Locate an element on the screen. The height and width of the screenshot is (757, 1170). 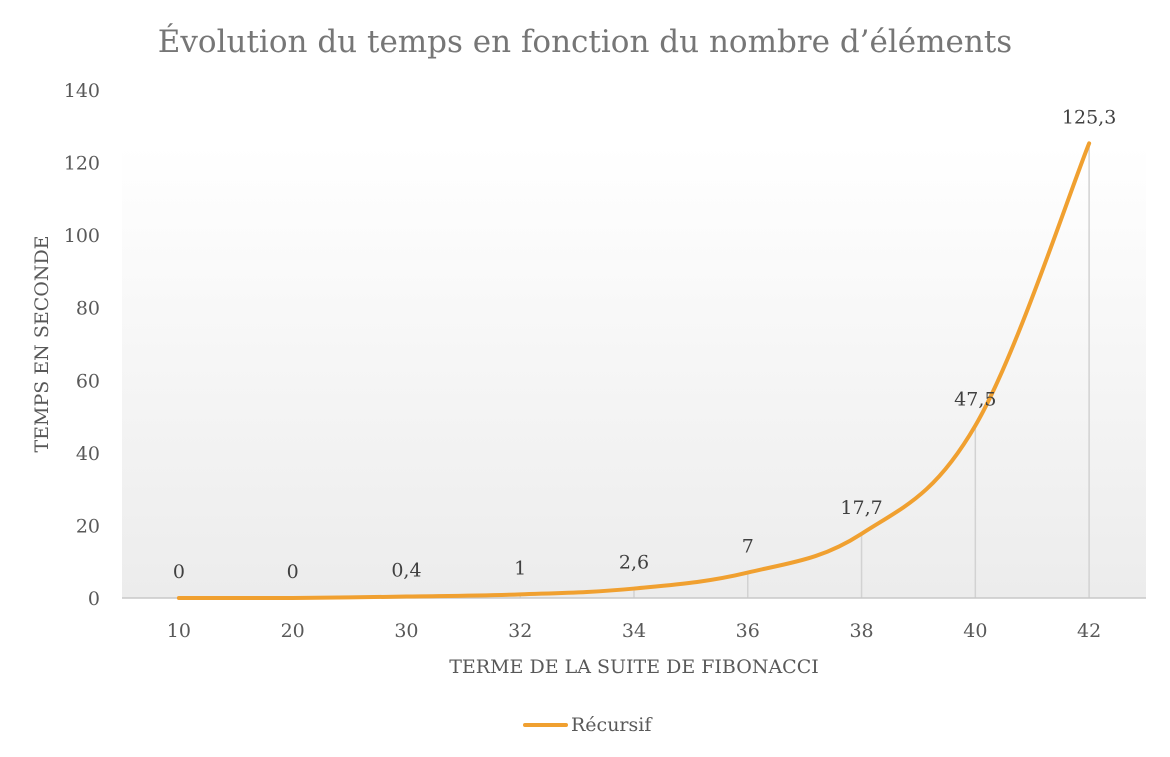
legend: Récursif is located at coordinates (588, 725).